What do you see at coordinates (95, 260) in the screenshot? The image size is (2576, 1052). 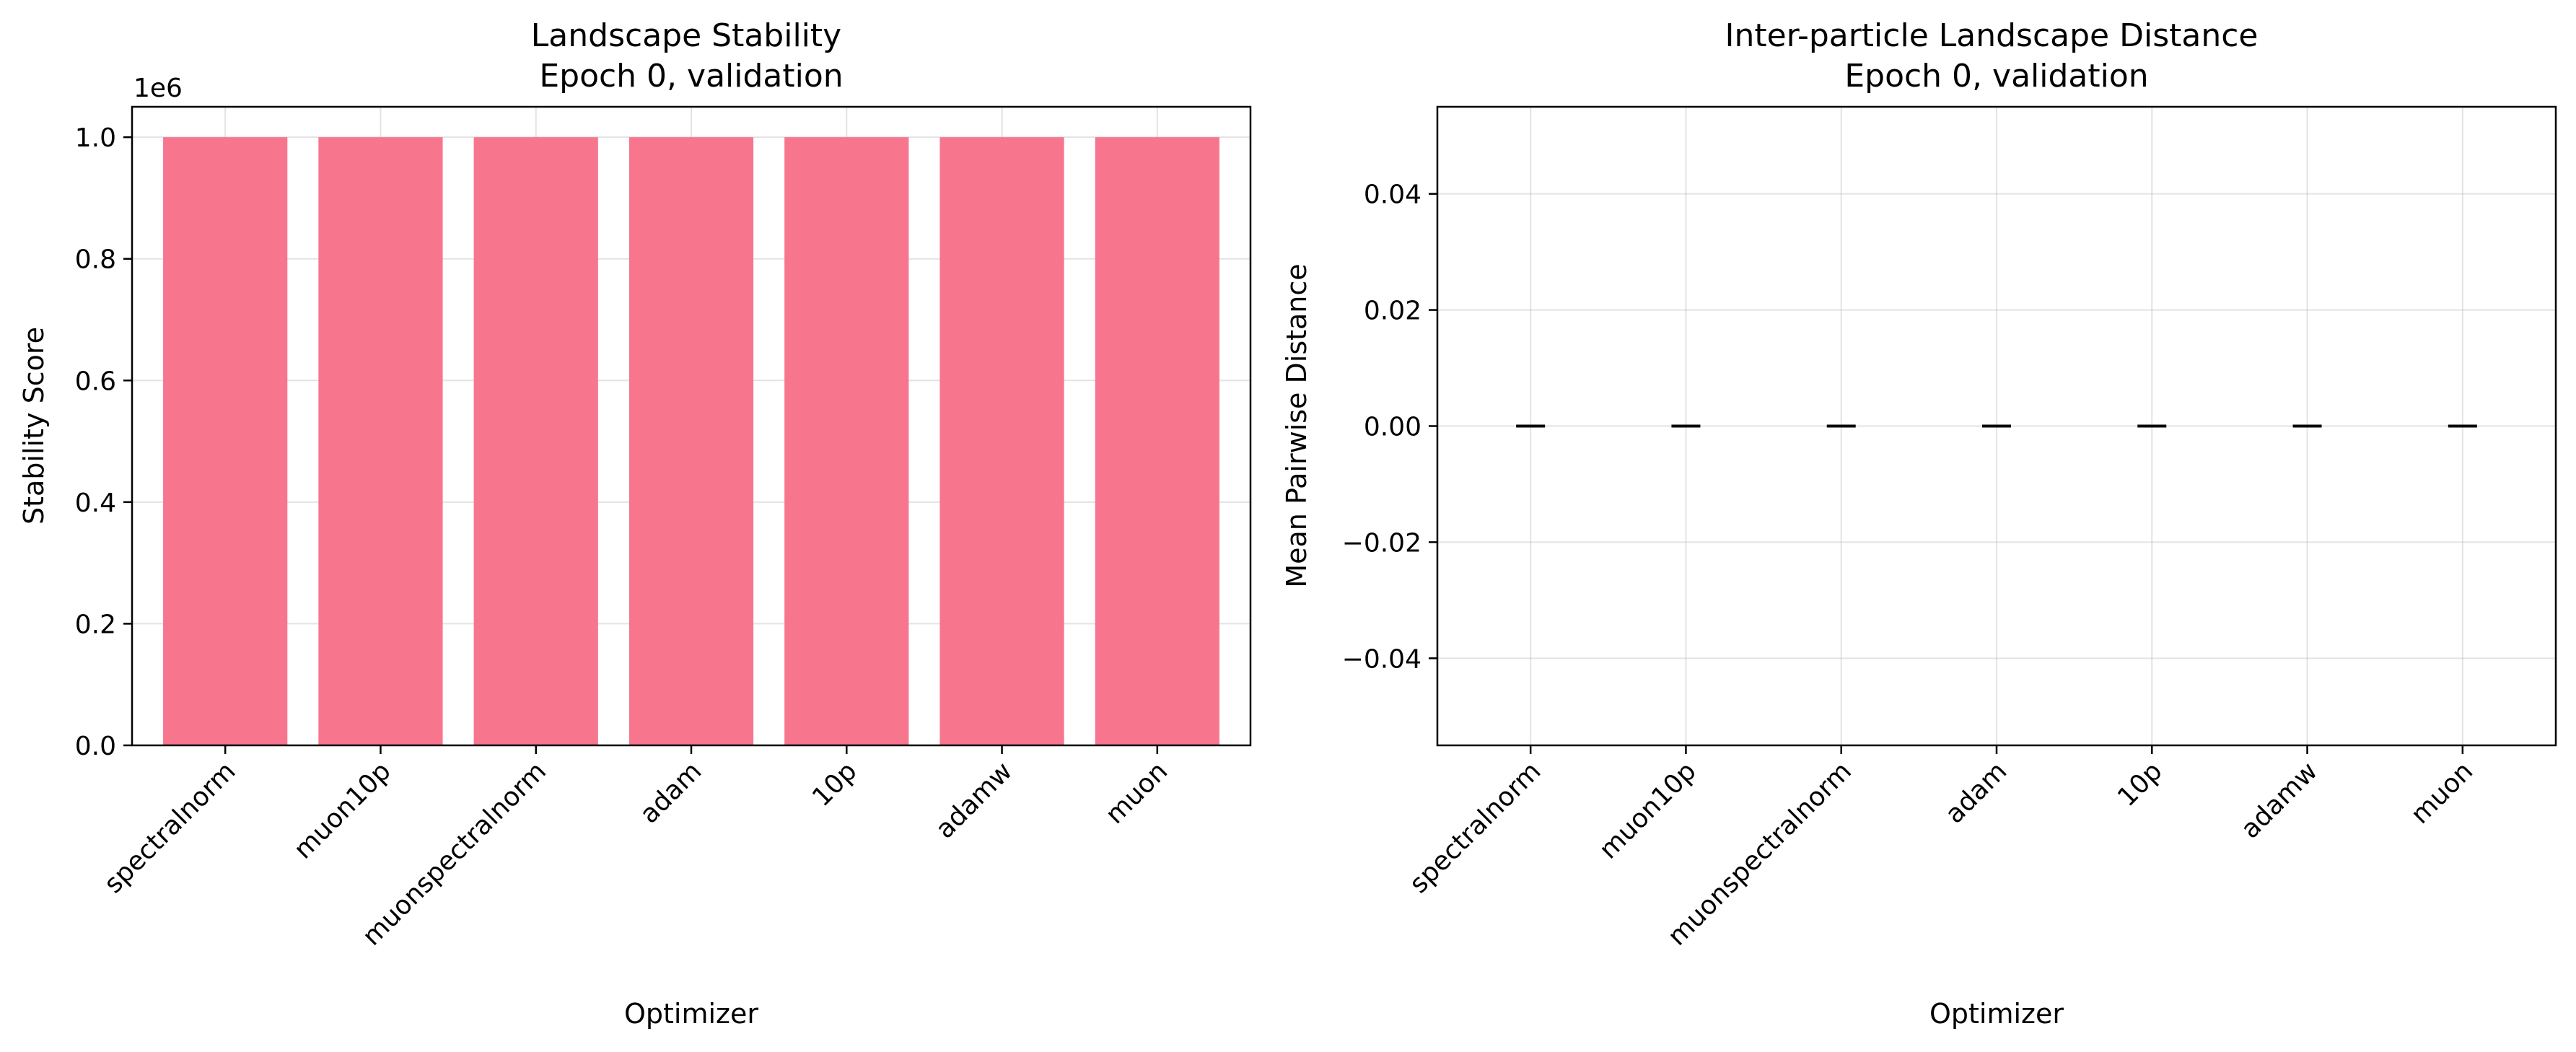 I see `stability-y-tick-label: 0.8` at bounding box center [95, 260].